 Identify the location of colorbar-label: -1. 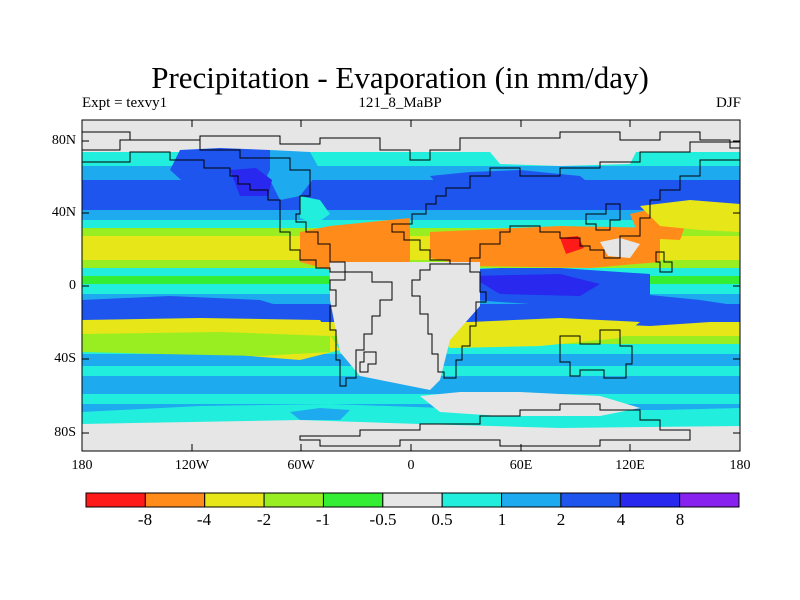
(323, 519).